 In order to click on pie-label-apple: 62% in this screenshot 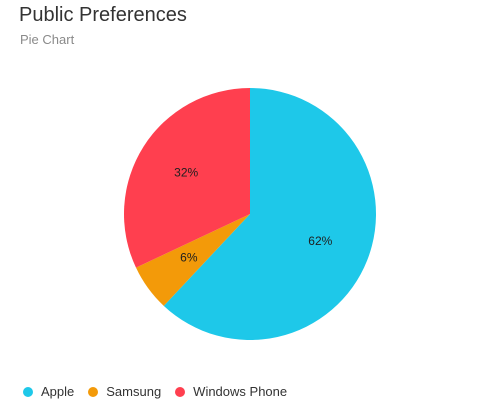, I will do `click(320, 241)`.